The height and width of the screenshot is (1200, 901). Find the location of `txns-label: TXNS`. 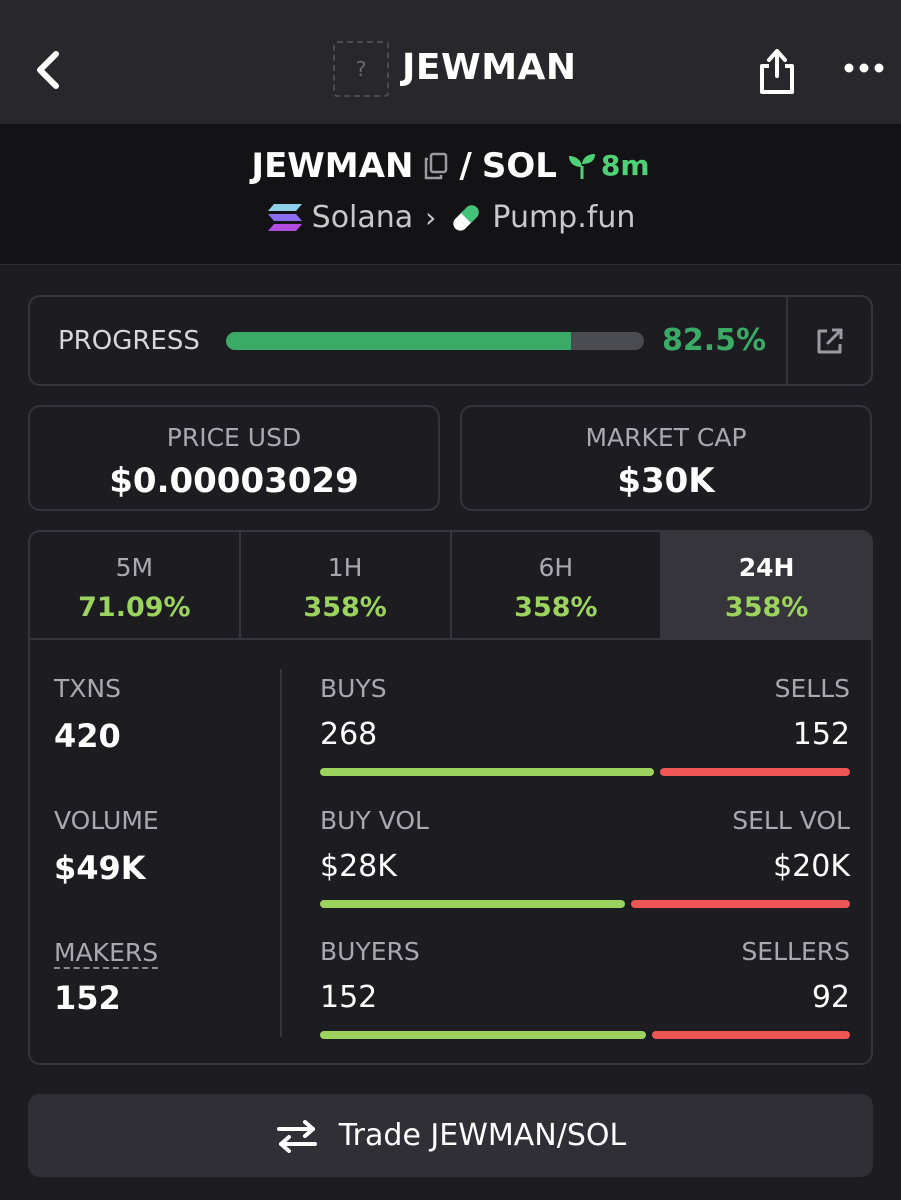

txns-label: TXNS is located at coordinates (87, 688).